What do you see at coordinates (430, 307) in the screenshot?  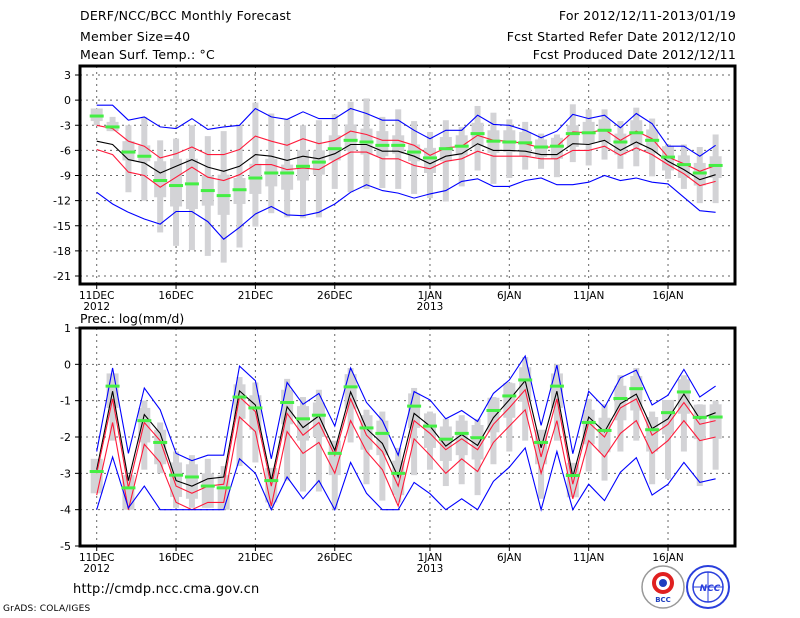 I see `x-tick-year: 2013` at bounding box center [430, 307].